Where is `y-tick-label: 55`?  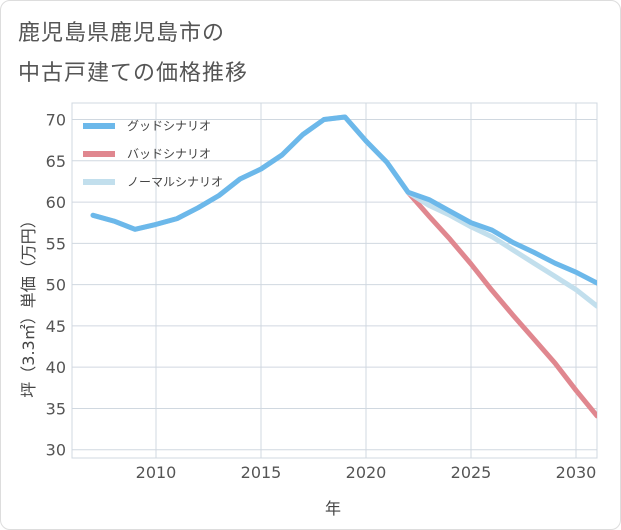
y-tick-label: 55 is located at coordinates (56, 243).